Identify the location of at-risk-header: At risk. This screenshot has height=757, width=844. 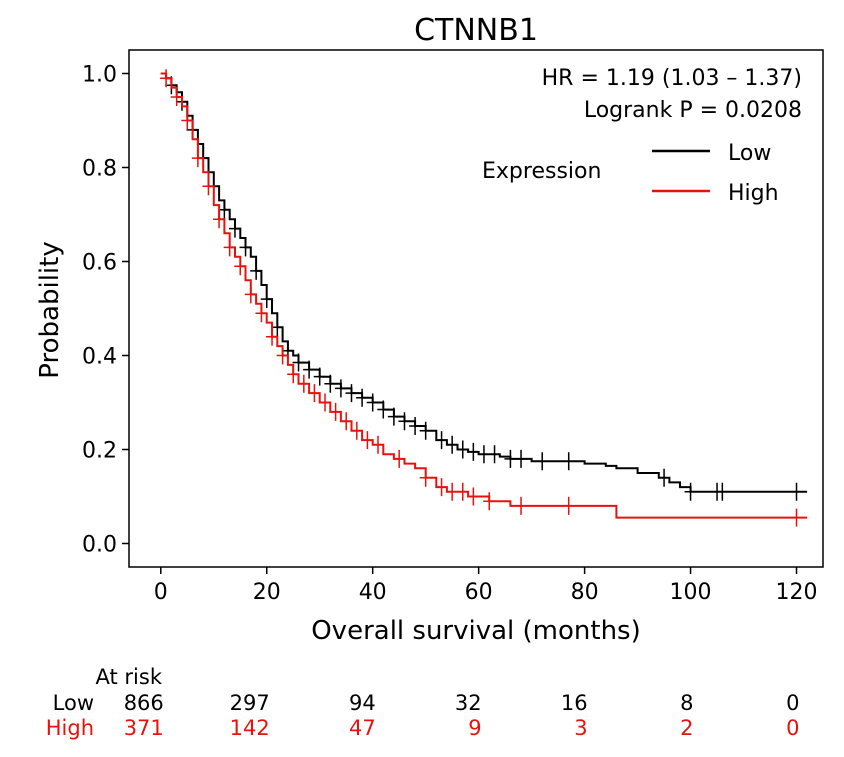
(129, 677).